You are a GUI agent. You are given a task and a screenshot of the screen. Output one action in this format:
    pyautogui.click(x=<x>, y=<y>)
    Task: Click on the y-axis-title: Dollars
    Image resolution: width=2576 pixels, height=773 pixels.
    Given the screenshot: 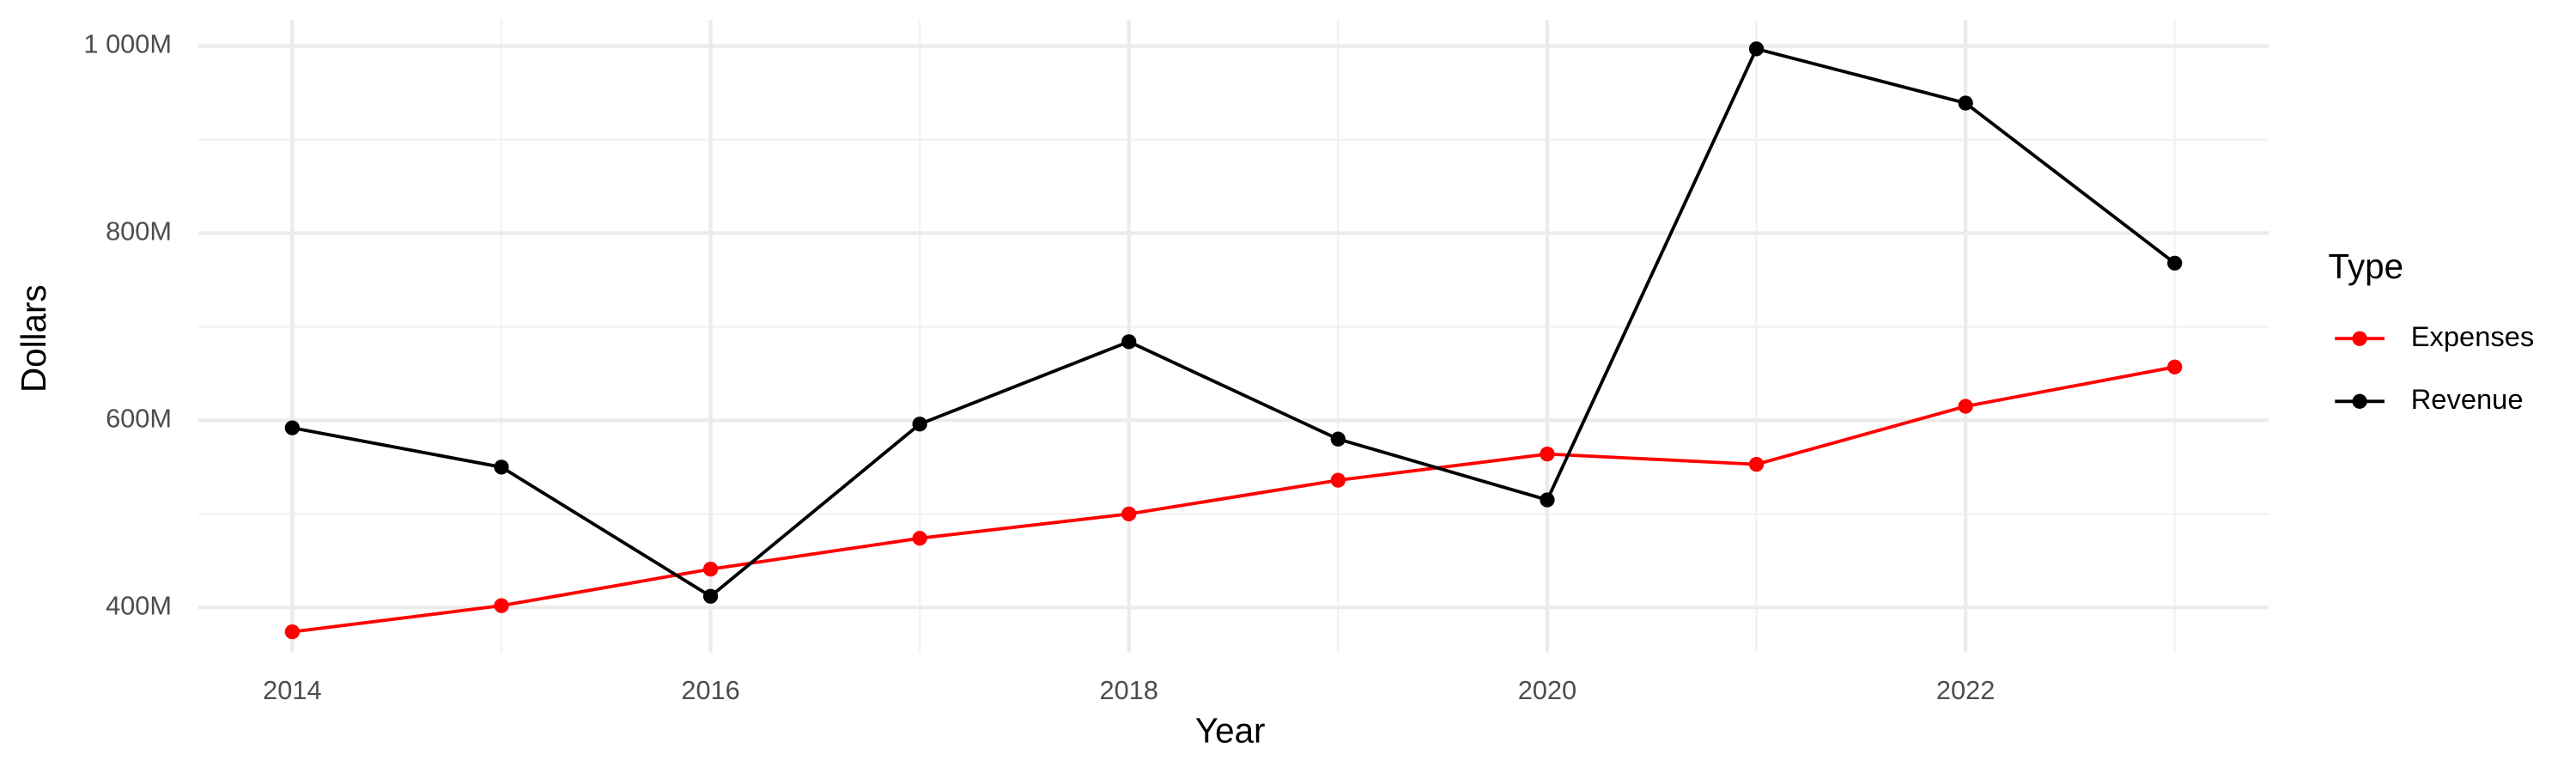 What is the action you would take?
    pyautogui.click(x=33, y=338)
    